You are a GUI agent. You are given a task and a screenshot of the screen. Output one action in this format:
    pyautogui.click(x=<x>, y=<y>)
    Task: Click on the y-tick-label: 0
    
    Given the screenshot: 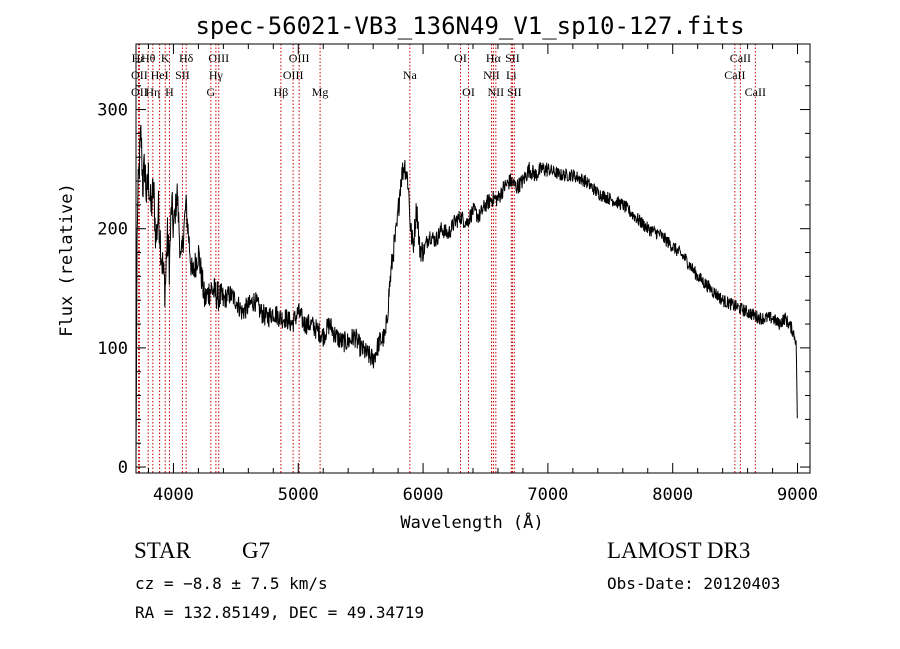 What is the action you would take?
    pyautogui.click(x=123, y=468)
    